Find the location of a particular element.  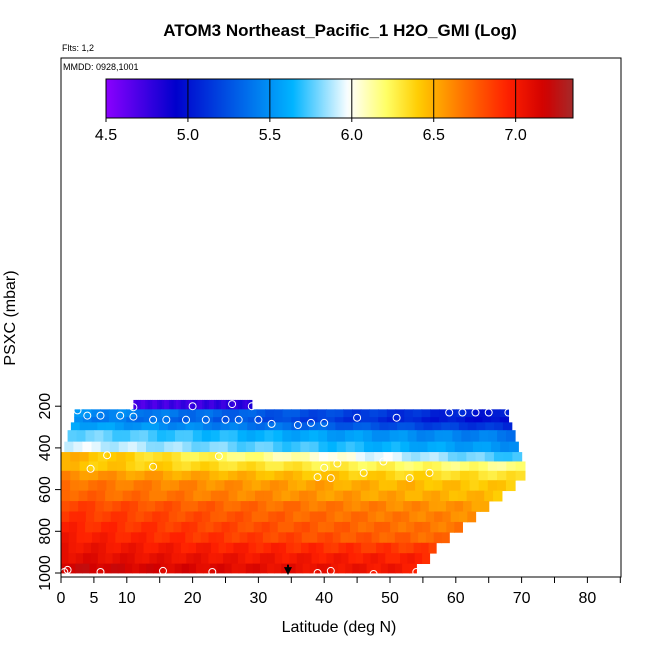

y-tick-label: 200 is located at coordinates (45, 406).